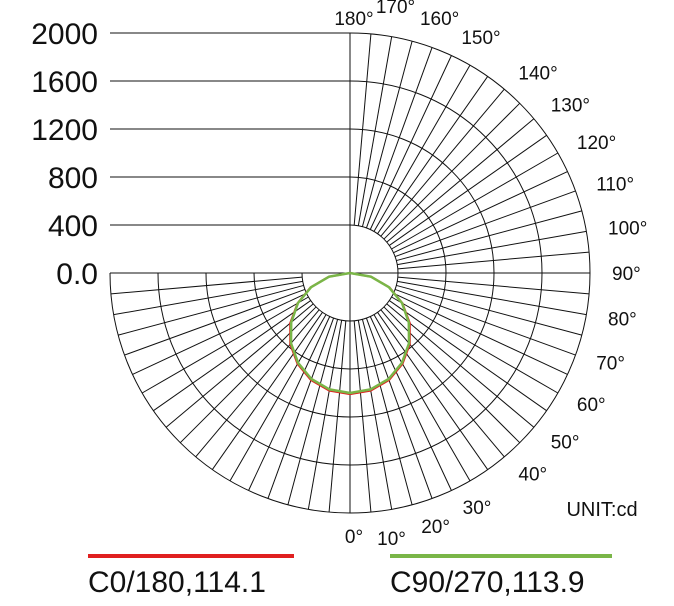 This screenshot has height=606, width=674. Describe the element at coordinates (64, 130) in the screenshot. I see `radial-tick-label: 1200` at that location.